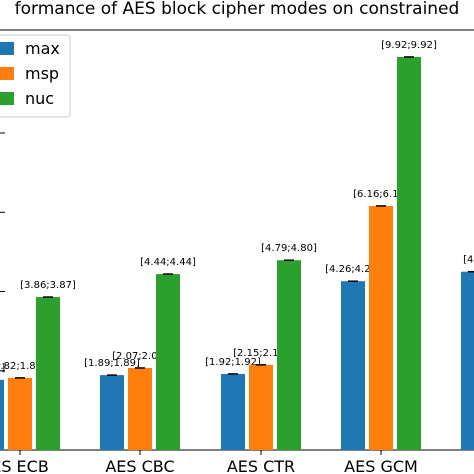  What do you see at coordinates (261, 353) in the screenshot?
I see `data-label-msp-2: [2.15;2.15]` at bounding box center [261, 353].